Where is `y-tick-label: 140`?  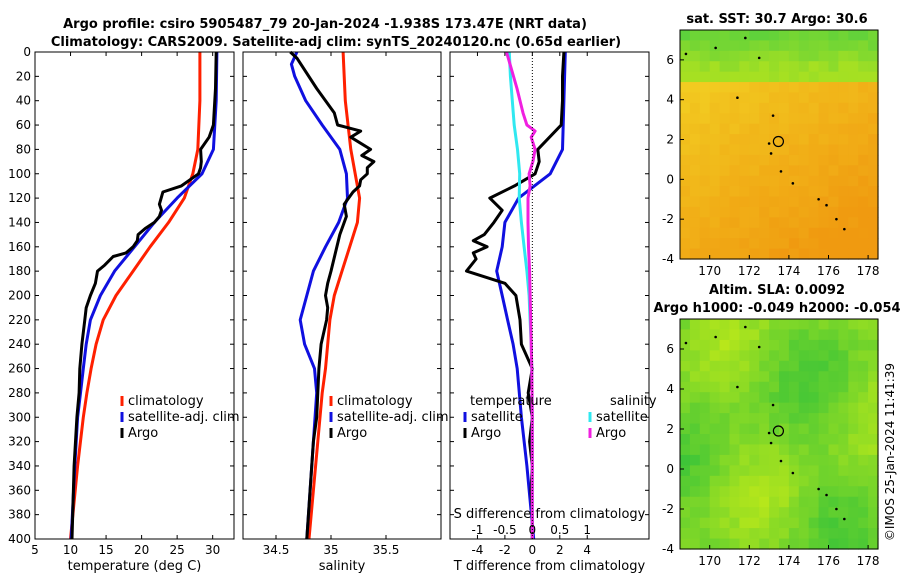
y-tick-label: 140 is located at coordinates (19, 222).